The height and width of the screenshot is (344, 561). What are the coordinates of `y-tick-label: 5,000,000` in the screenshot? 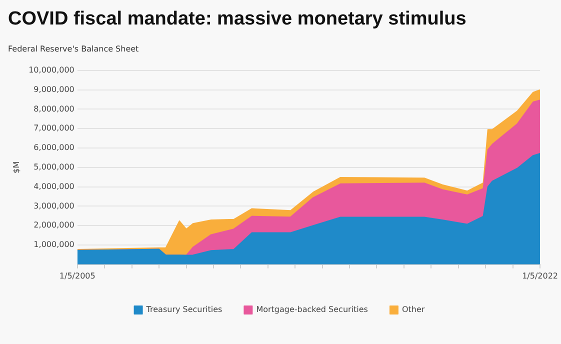 It's located at (54, 167).